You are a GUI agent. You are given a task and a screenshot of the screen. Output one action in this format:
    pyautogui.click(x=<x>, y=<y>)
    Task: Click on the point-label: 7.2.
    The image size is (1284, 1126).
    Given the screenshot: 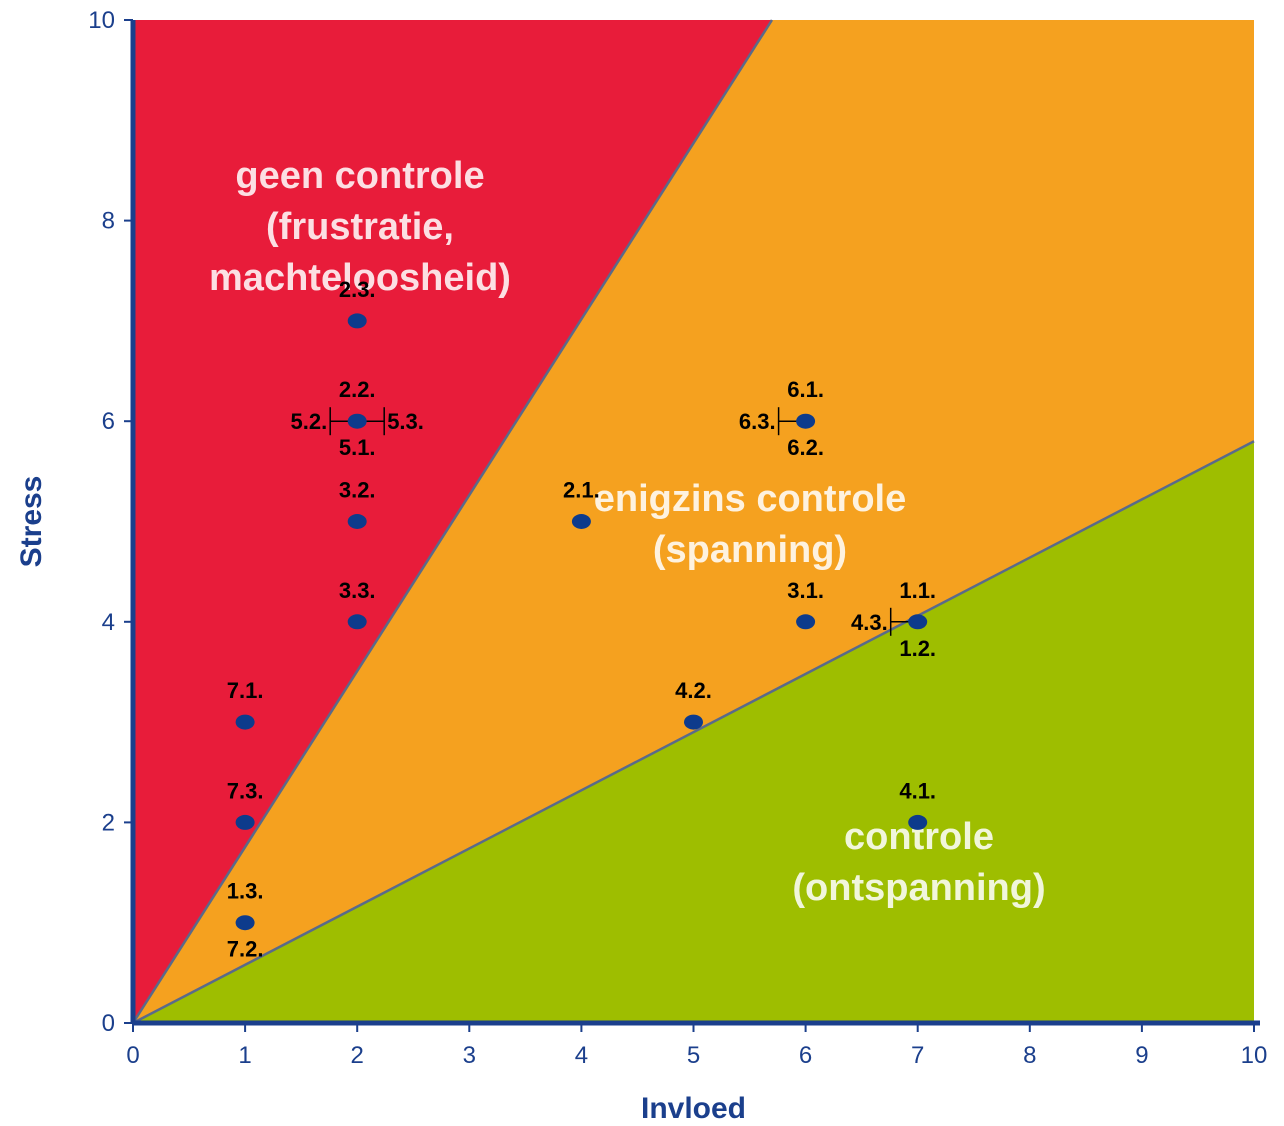 What is the action you would take?
    pyautogui.click(x=245, y=949)
    